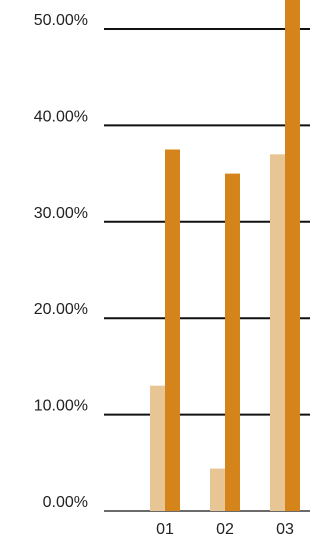  What do you see at coordinates (285, 529) in the screenshot?
I see `x-tick-label: 03` at bounding box center [285, 529].